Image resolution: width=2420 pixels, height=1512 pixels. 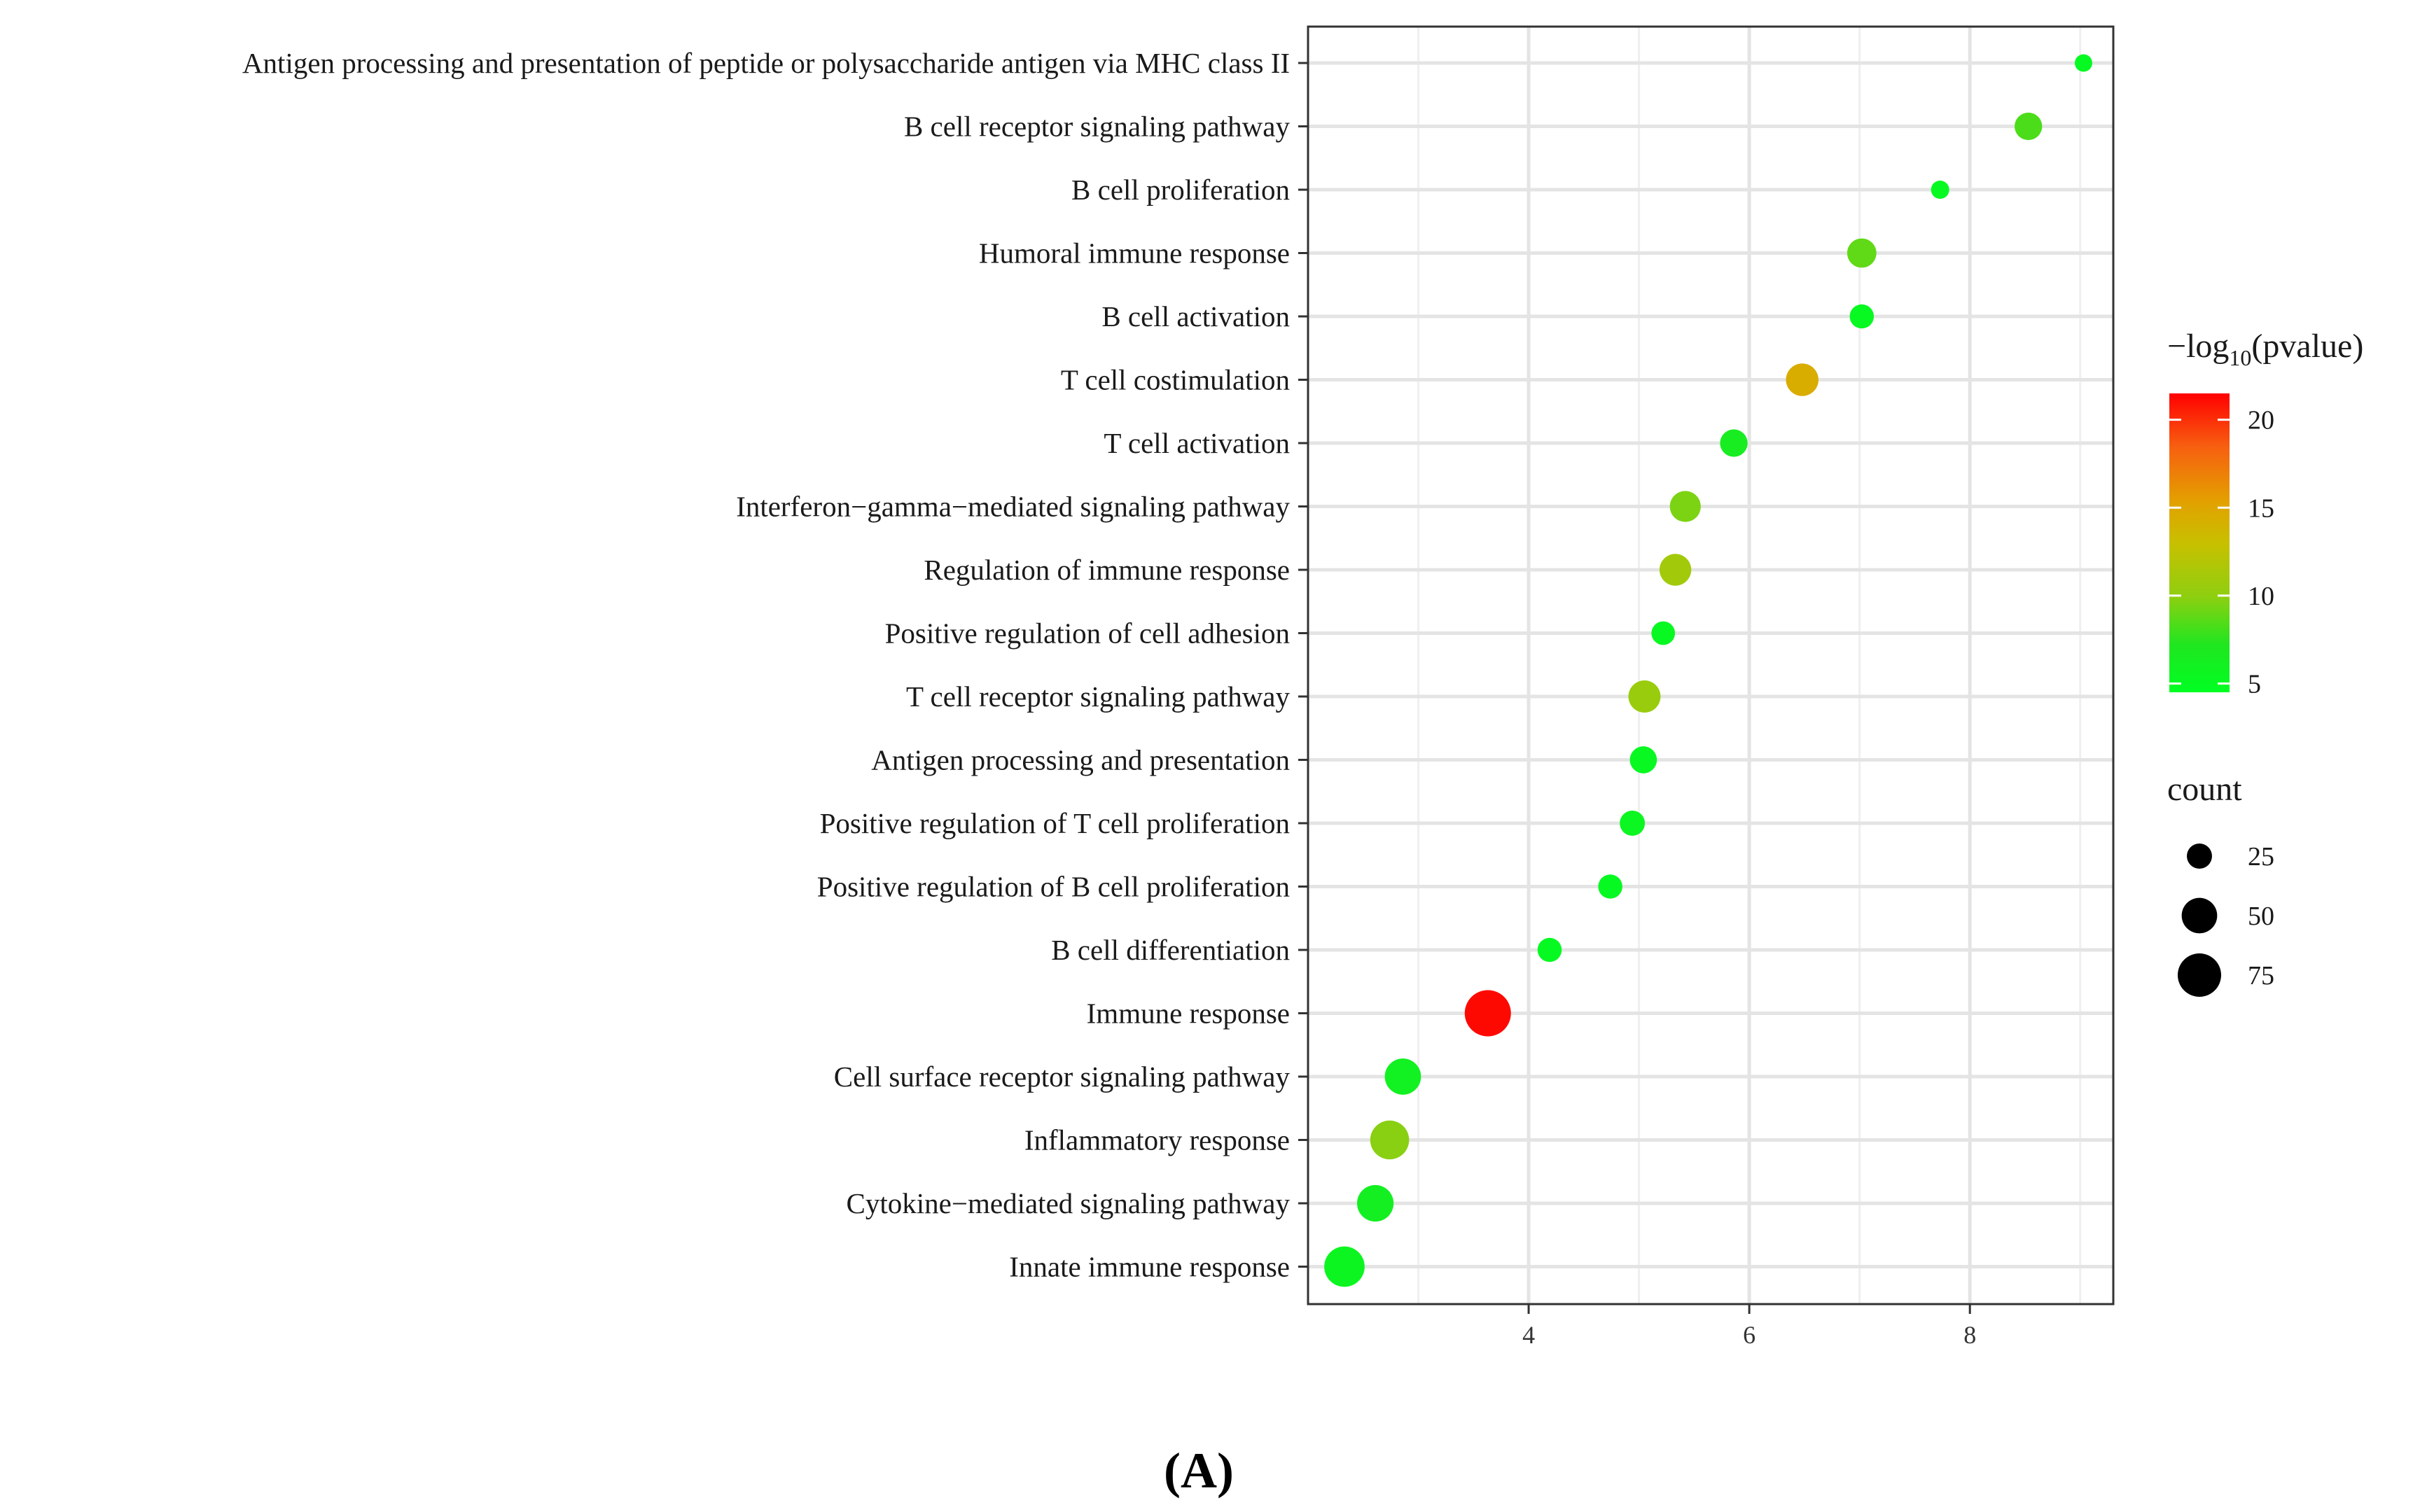 What do you see at coordinates (2254, 684) in the screenshot?
I see `color-bar-label: 5` at bounding box center [2254, 684].